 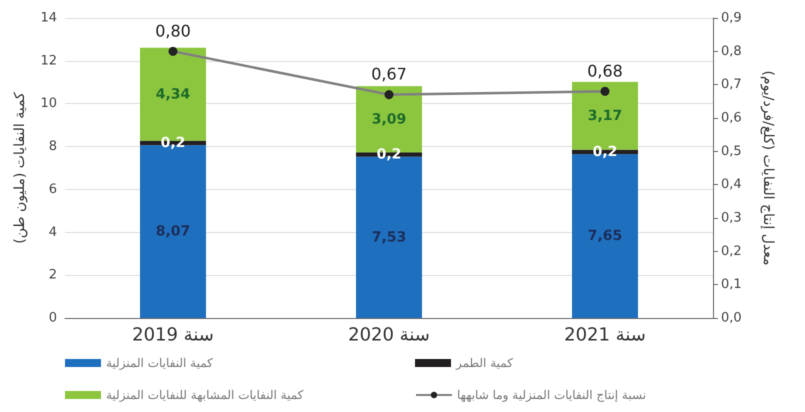 What do you see at coordinates (768, 168) in the screenshot?
I see `y2-axis-title: معدل إنتاج النفايات (كلغ/فرد/يوم)` at bounding box center [768, 168].